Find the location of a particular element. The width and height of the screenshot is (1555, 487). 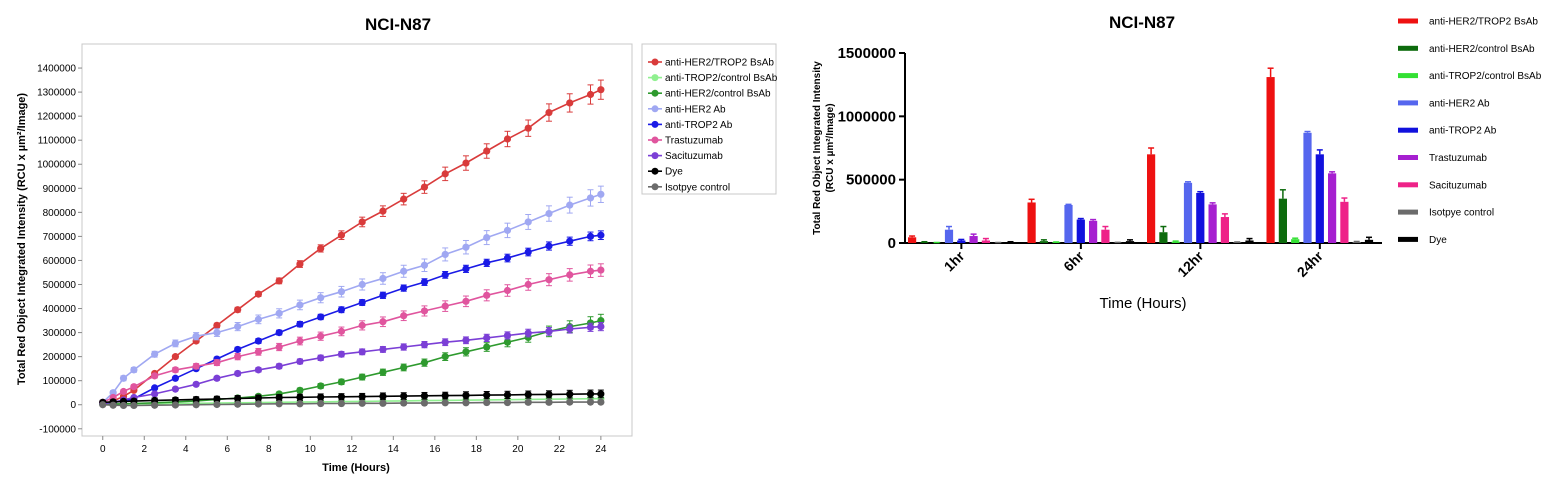

bar-anti-trop2-control-bsab-12hr is located at coordinates (1175, 242).